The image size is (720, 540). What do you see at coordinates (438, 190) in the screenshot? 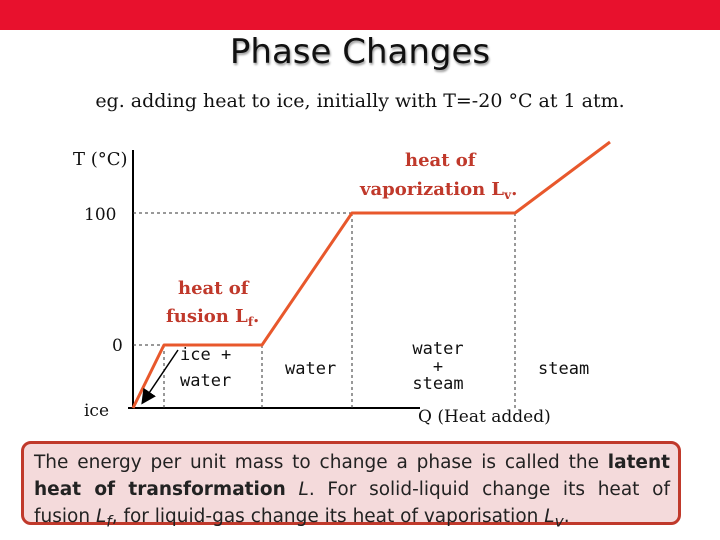
I see `vaporization-annotation-line2: vaporization Lv.` at bounding box center [438, 190].